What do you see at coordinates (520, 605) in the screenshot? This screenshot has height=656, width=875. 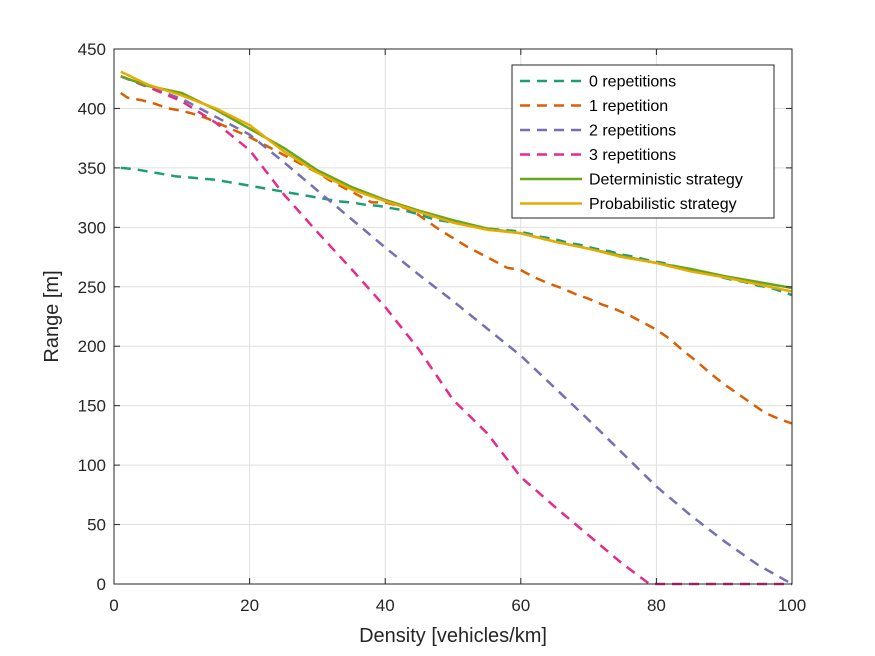 I see `x-tick-label: 60` at bounding box center [520, 605].